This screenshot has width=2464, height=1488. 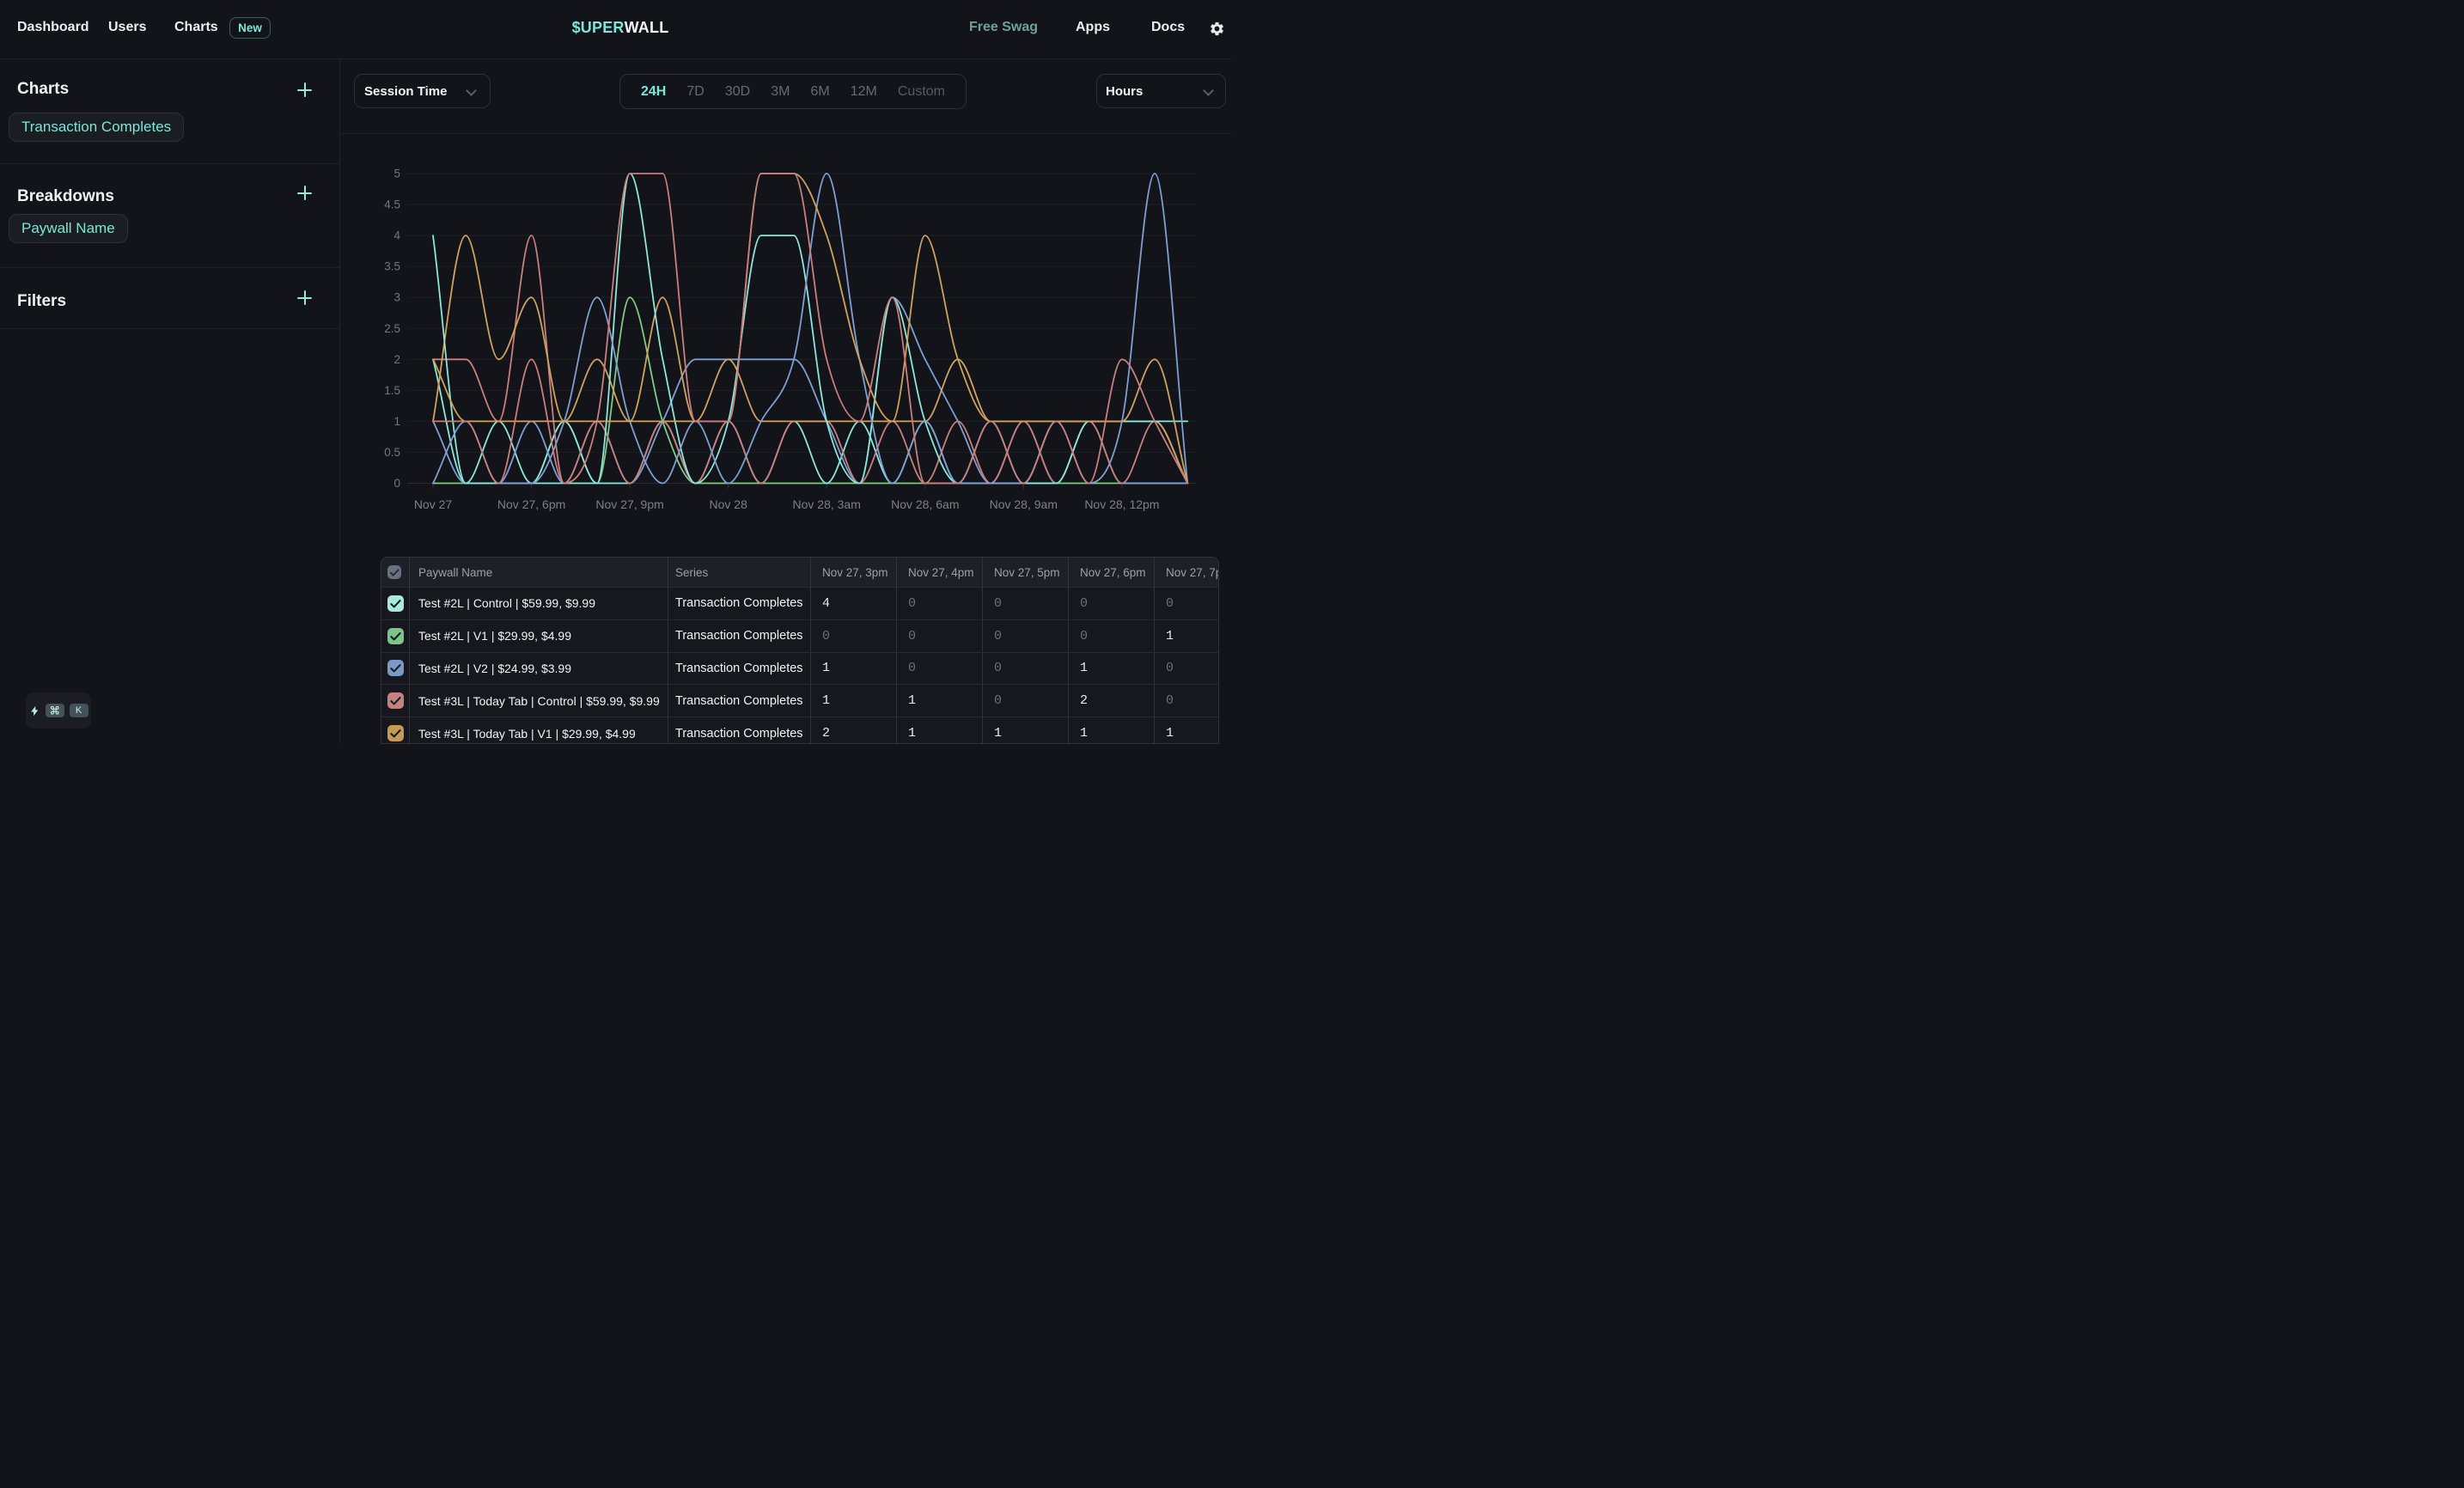 I want to click on svg-text: Nov 28, so click(x=729, y=504).